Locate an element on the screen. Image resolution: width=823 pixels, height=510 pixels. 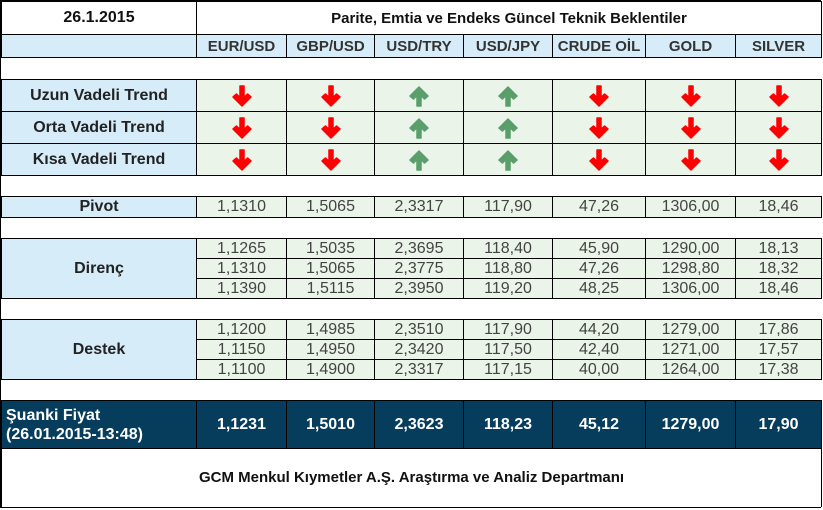
col-header-gbpusd: GBP/USD is located at coordinates (330, 46).